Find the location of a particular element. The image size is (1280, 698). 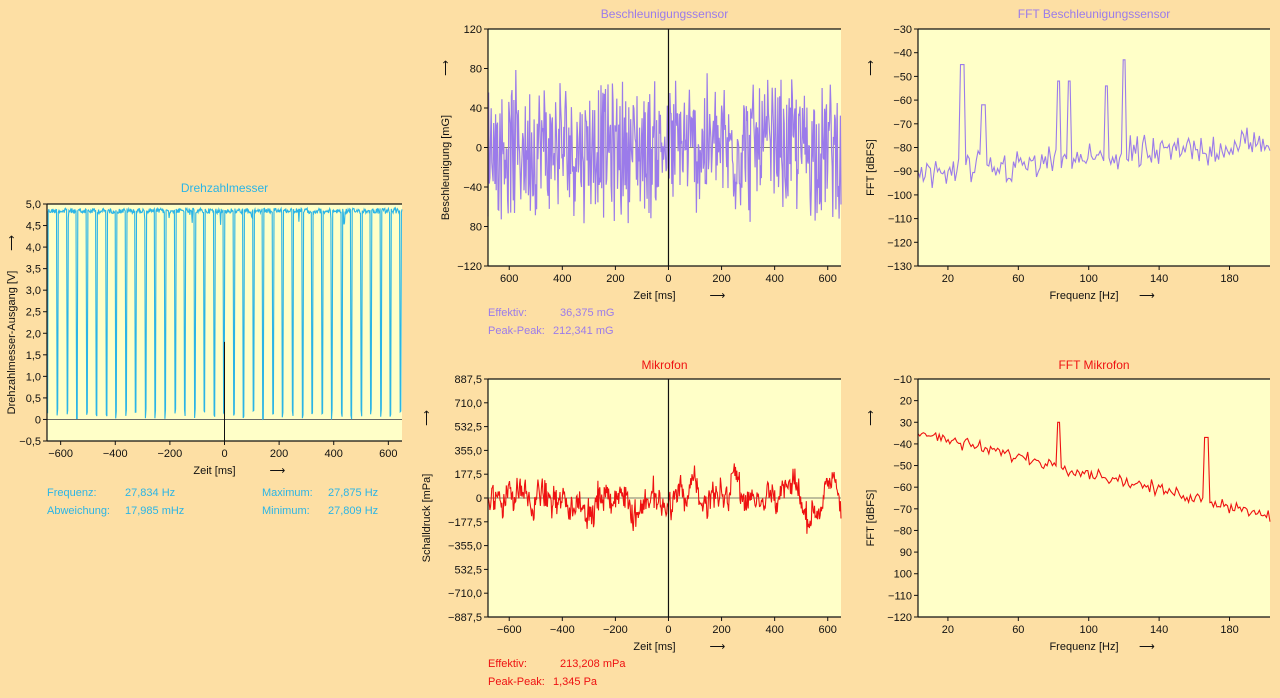

tacho-y-tick-label: 2,0 is located at coordinates (33, 334).